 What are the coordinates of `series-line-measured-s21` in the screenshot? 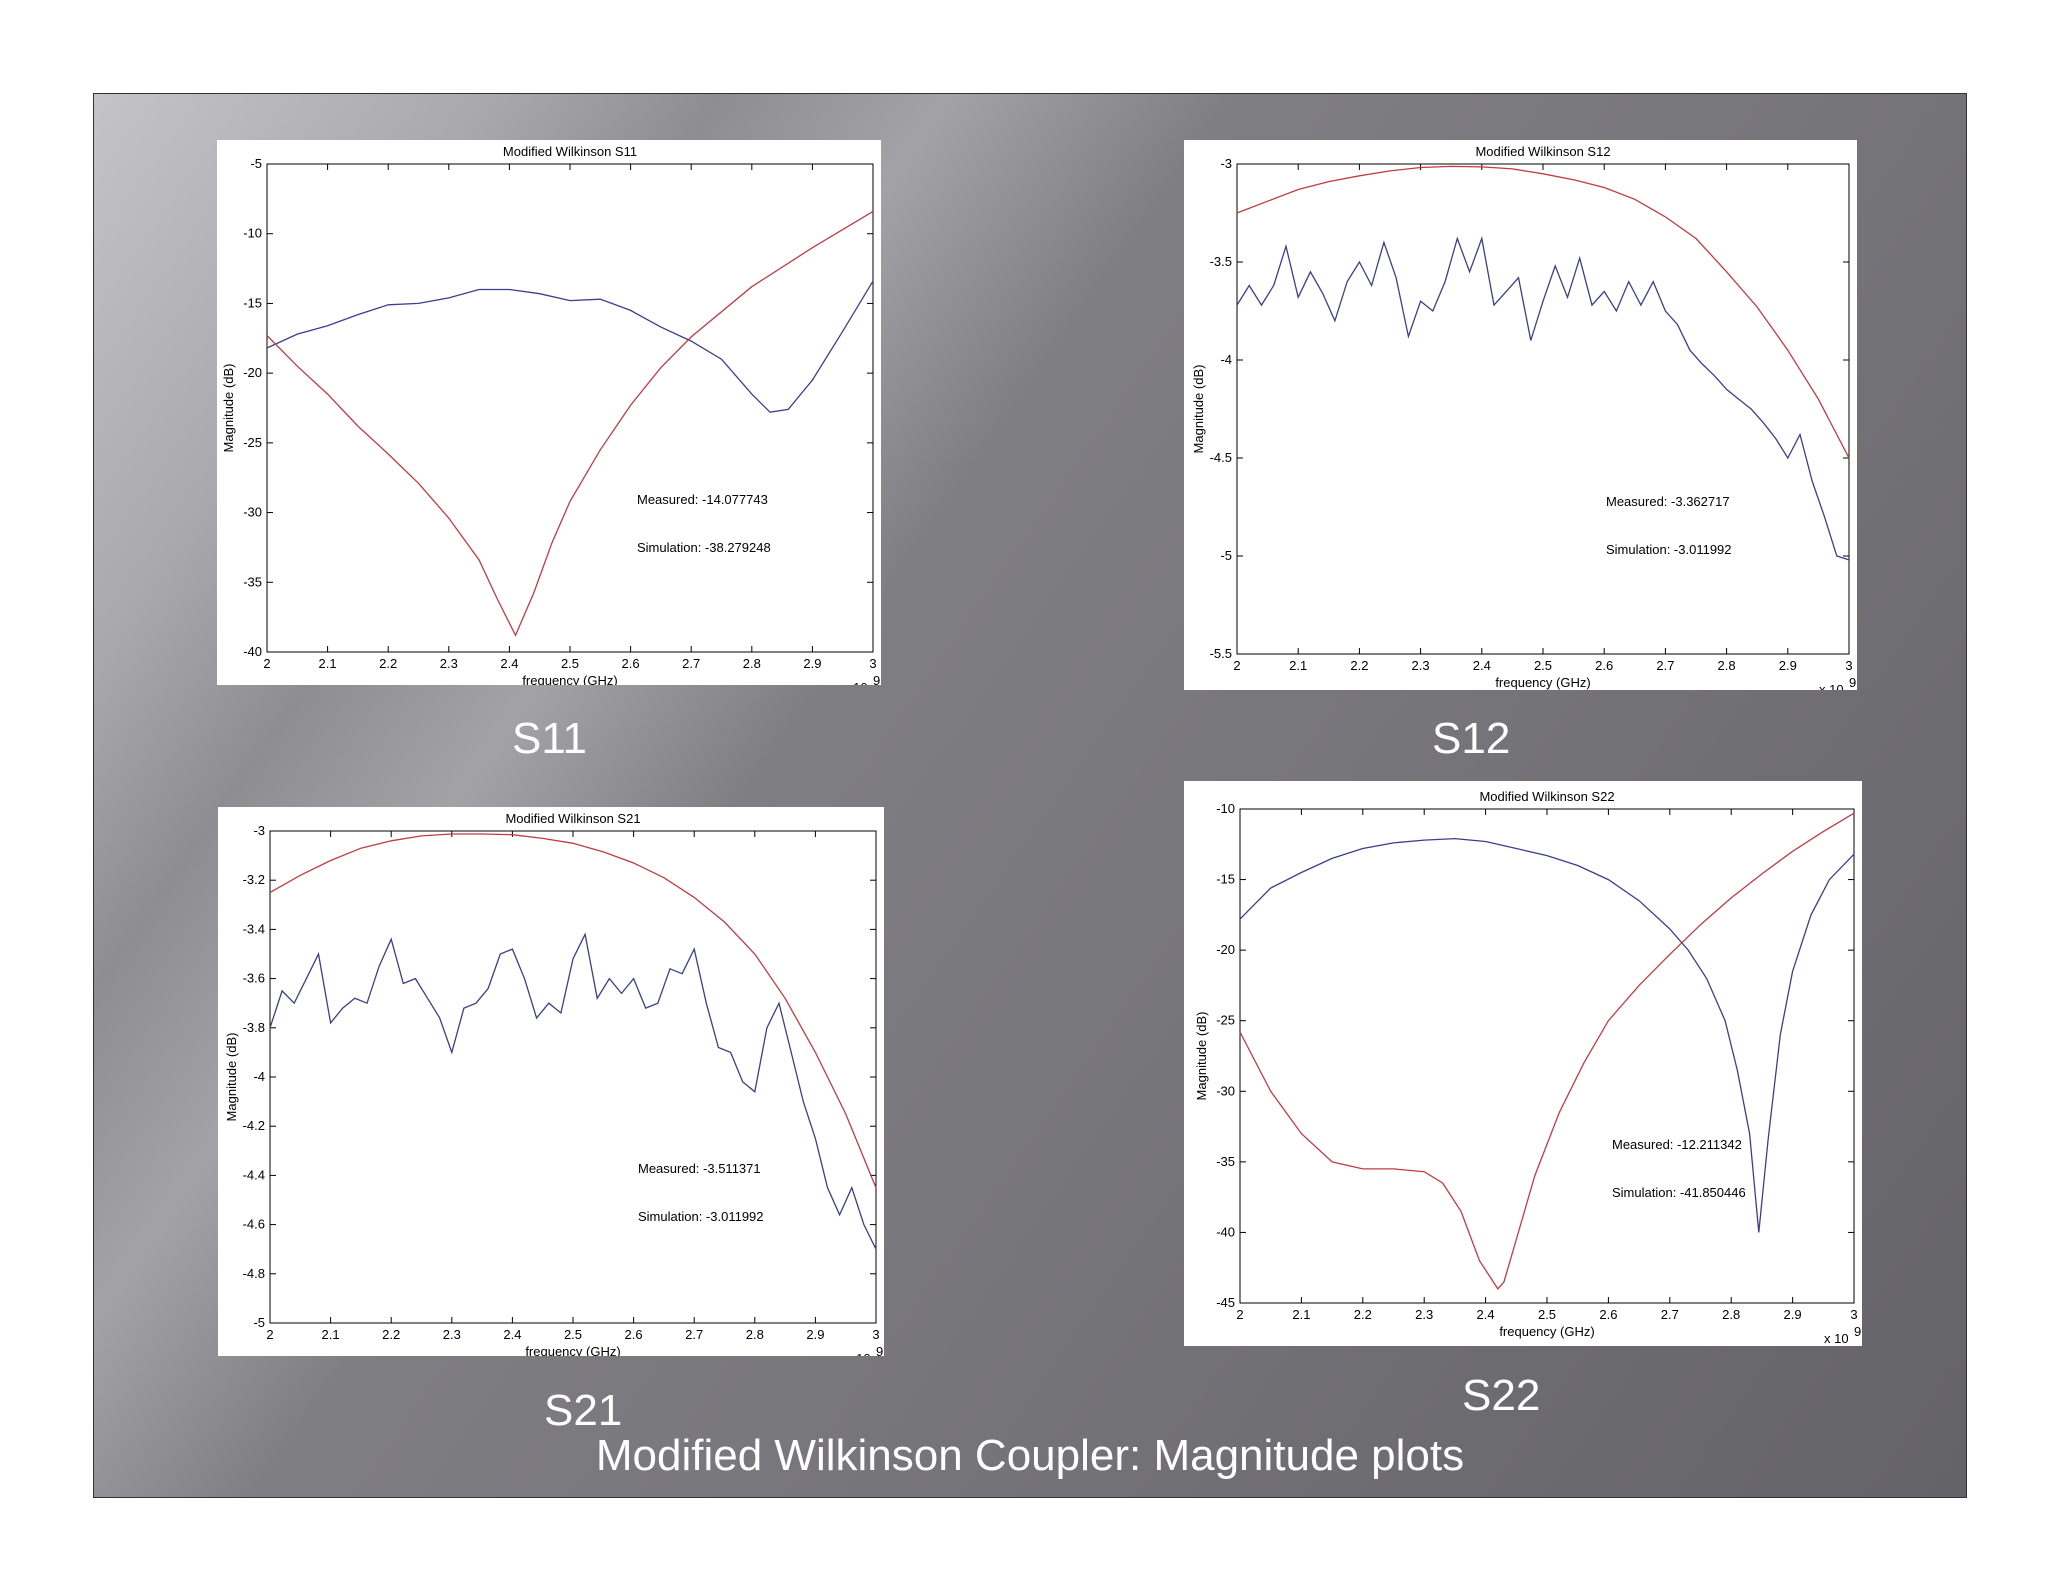 It's located at (573, 1091).